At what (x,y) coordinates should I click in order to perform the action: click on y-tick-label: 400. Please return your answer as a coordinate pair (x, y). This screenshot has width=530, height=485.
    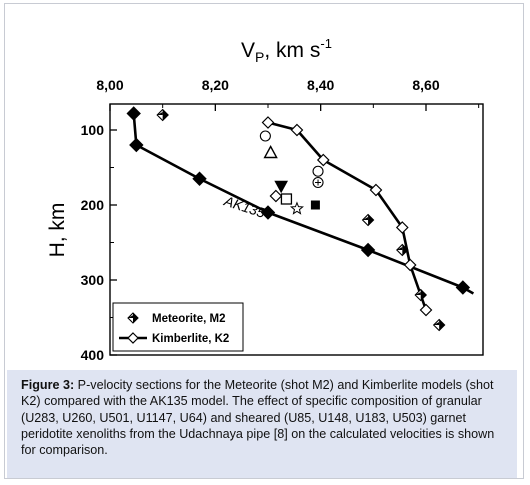
    Looking at the image, I should click on (93, 355).